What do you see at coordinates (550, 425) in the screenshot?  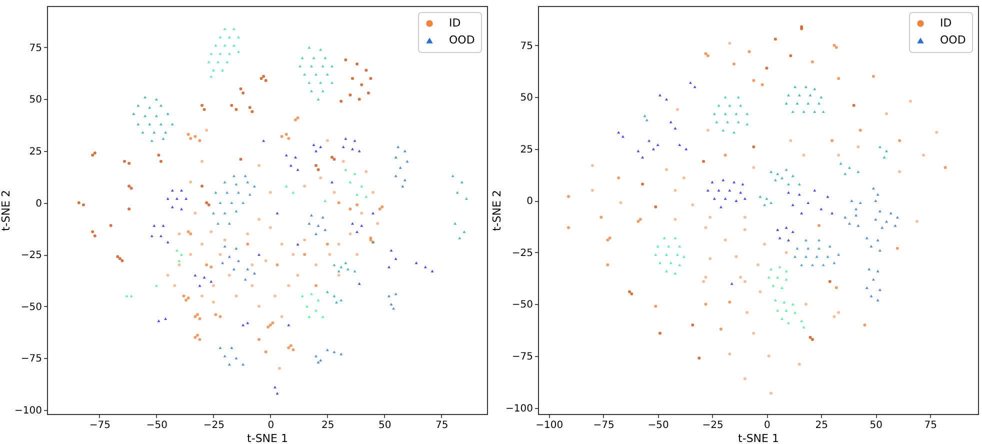 I see `x-tick-label: −100` at bounding box center [550, 425].